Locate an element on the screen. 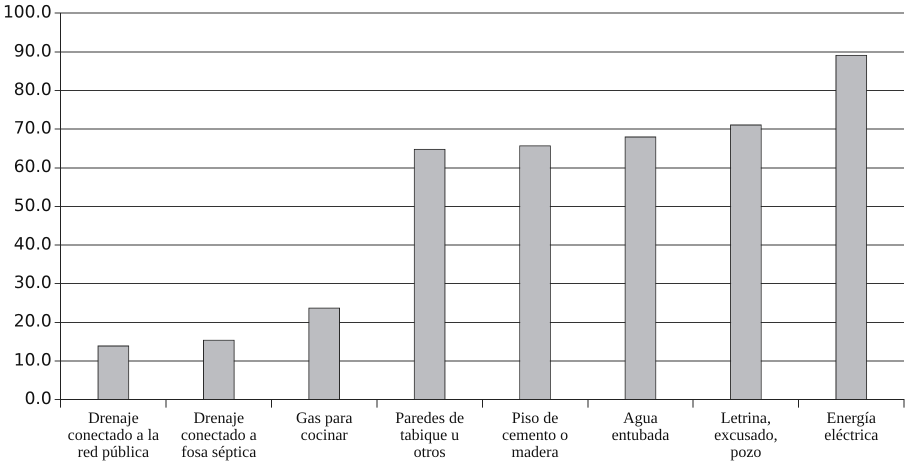 The height and width of the screenshot is (464, 906). y-tick-label: 20.0 is located at coordinates (33, 322).